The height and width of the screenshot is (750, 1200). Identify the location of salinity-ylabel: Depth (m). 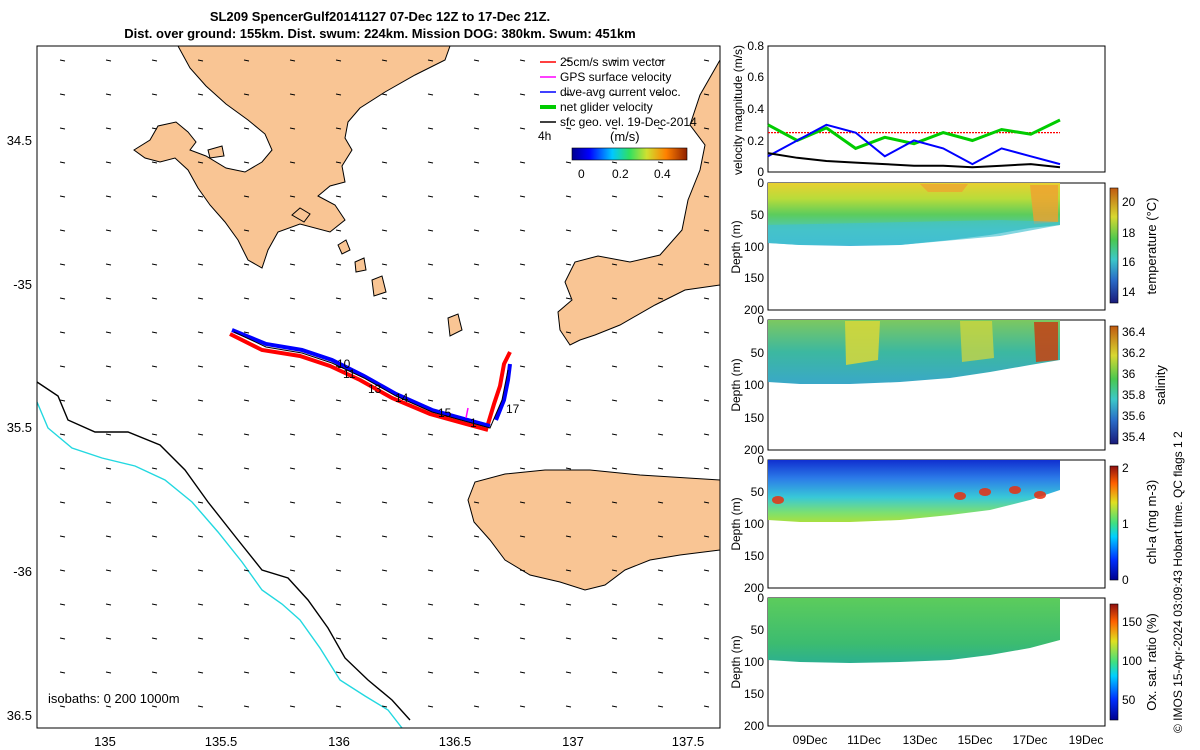
(736, 384).